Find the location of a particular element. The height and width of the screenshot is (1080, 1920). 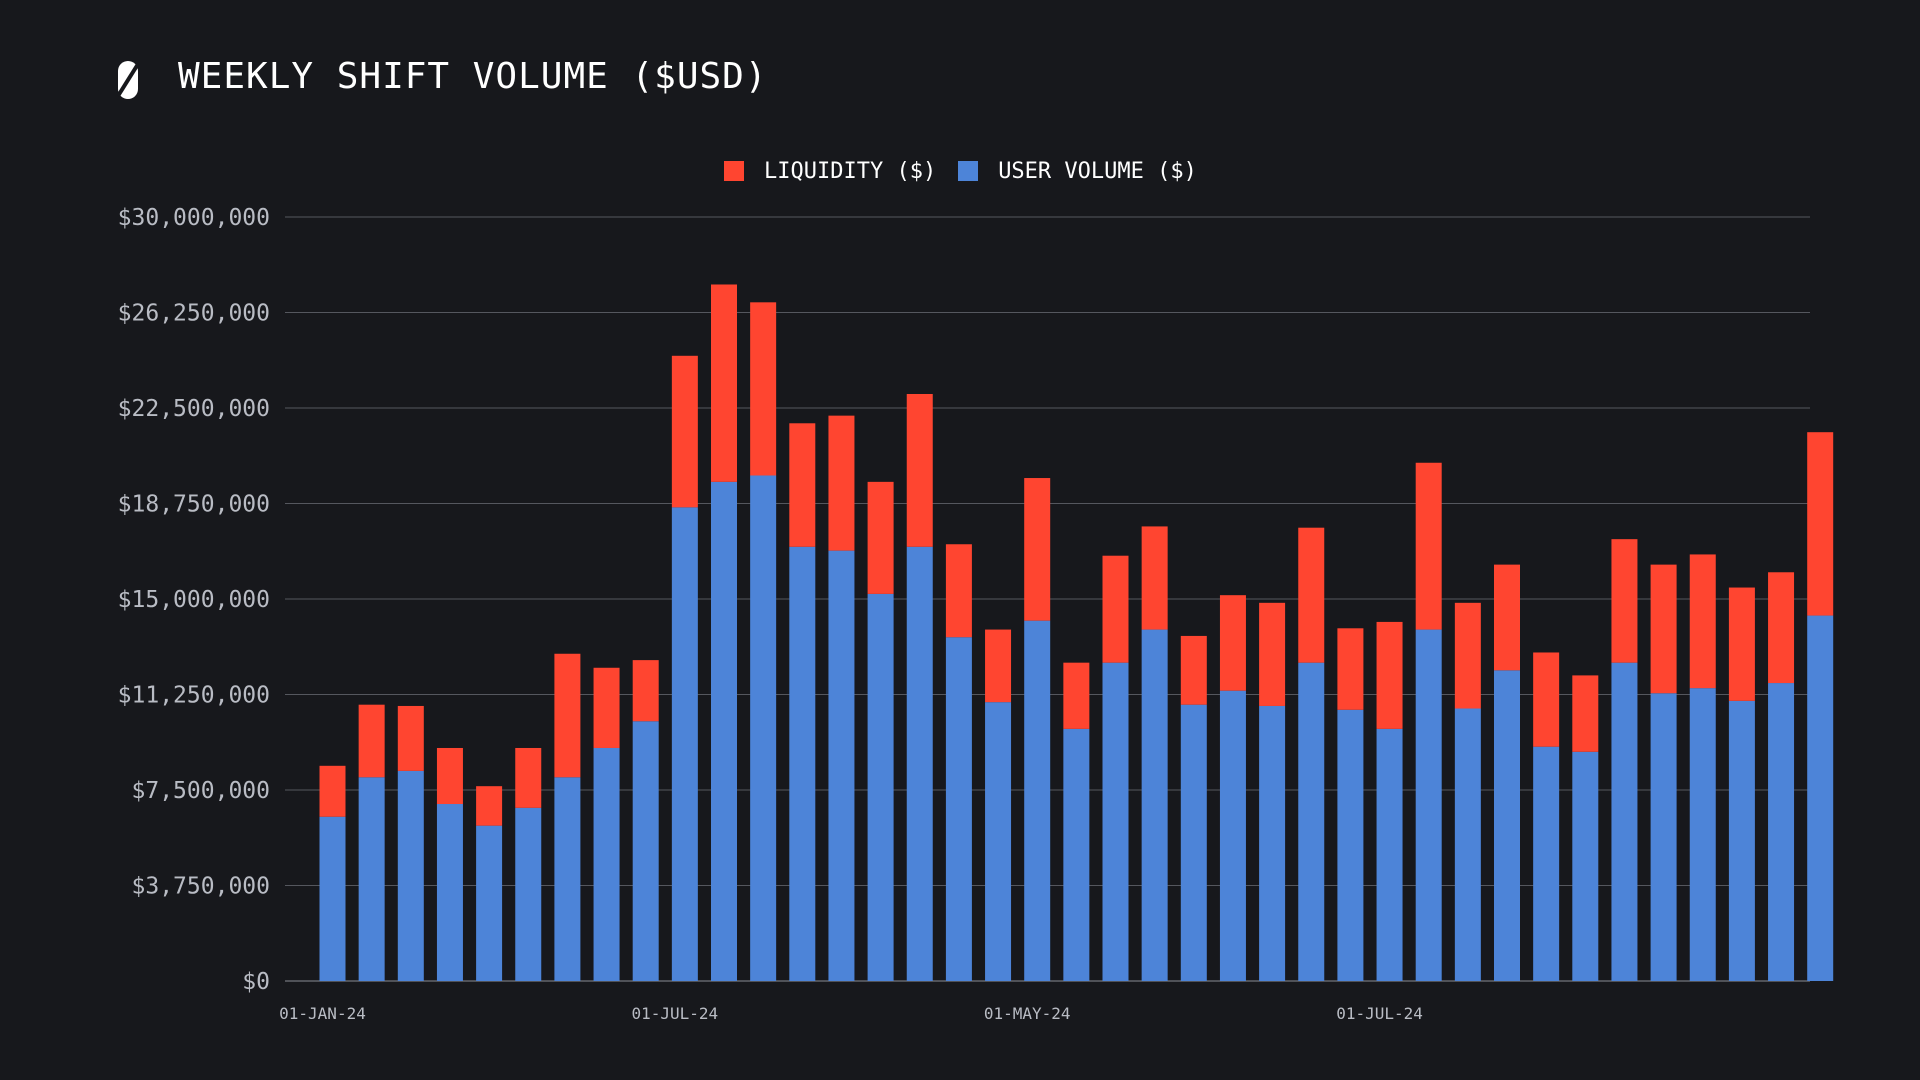

chart-legend: LIQUIDITY ($) USER VOLUME ($) is located at coordinates (960, 171).